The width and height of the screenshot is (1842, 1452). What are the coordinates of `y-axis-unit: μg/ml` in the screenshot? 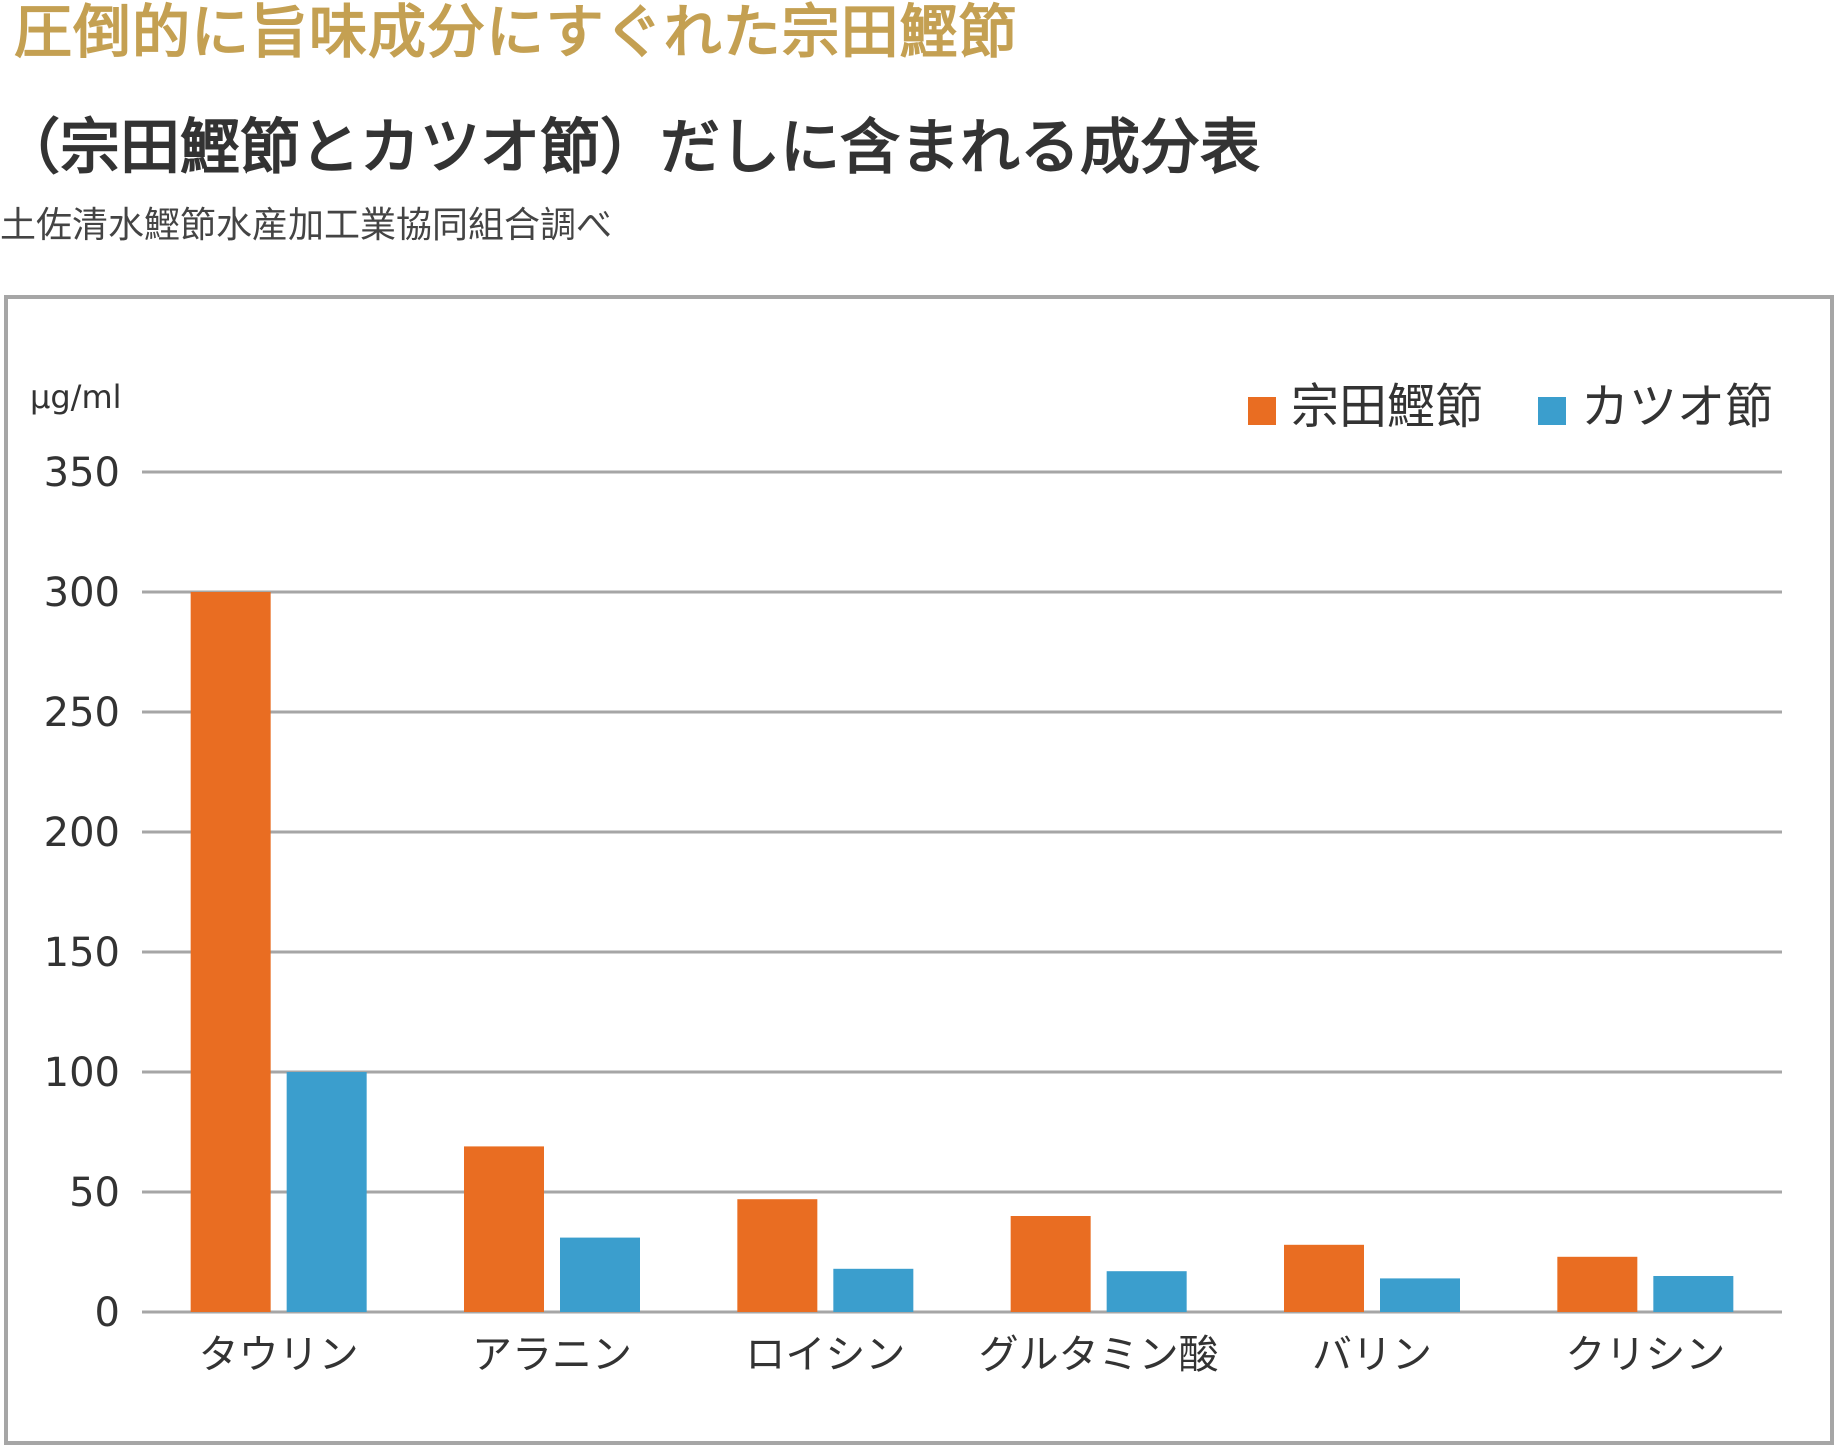 It's located at (76, 397).